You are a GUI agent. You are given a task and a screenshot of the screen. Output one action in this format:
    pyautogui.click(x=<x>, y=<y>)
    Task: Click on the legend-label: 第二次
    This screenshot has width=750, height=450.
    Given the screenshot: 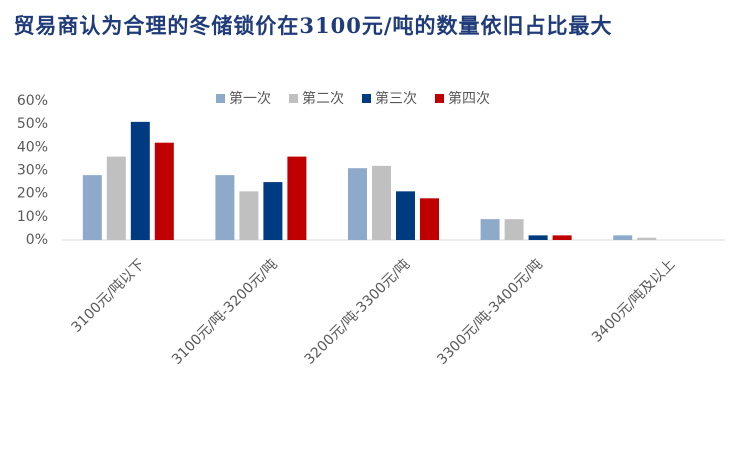 What is the action you would take?
    pyautogui.click(x=323, y=98)
    